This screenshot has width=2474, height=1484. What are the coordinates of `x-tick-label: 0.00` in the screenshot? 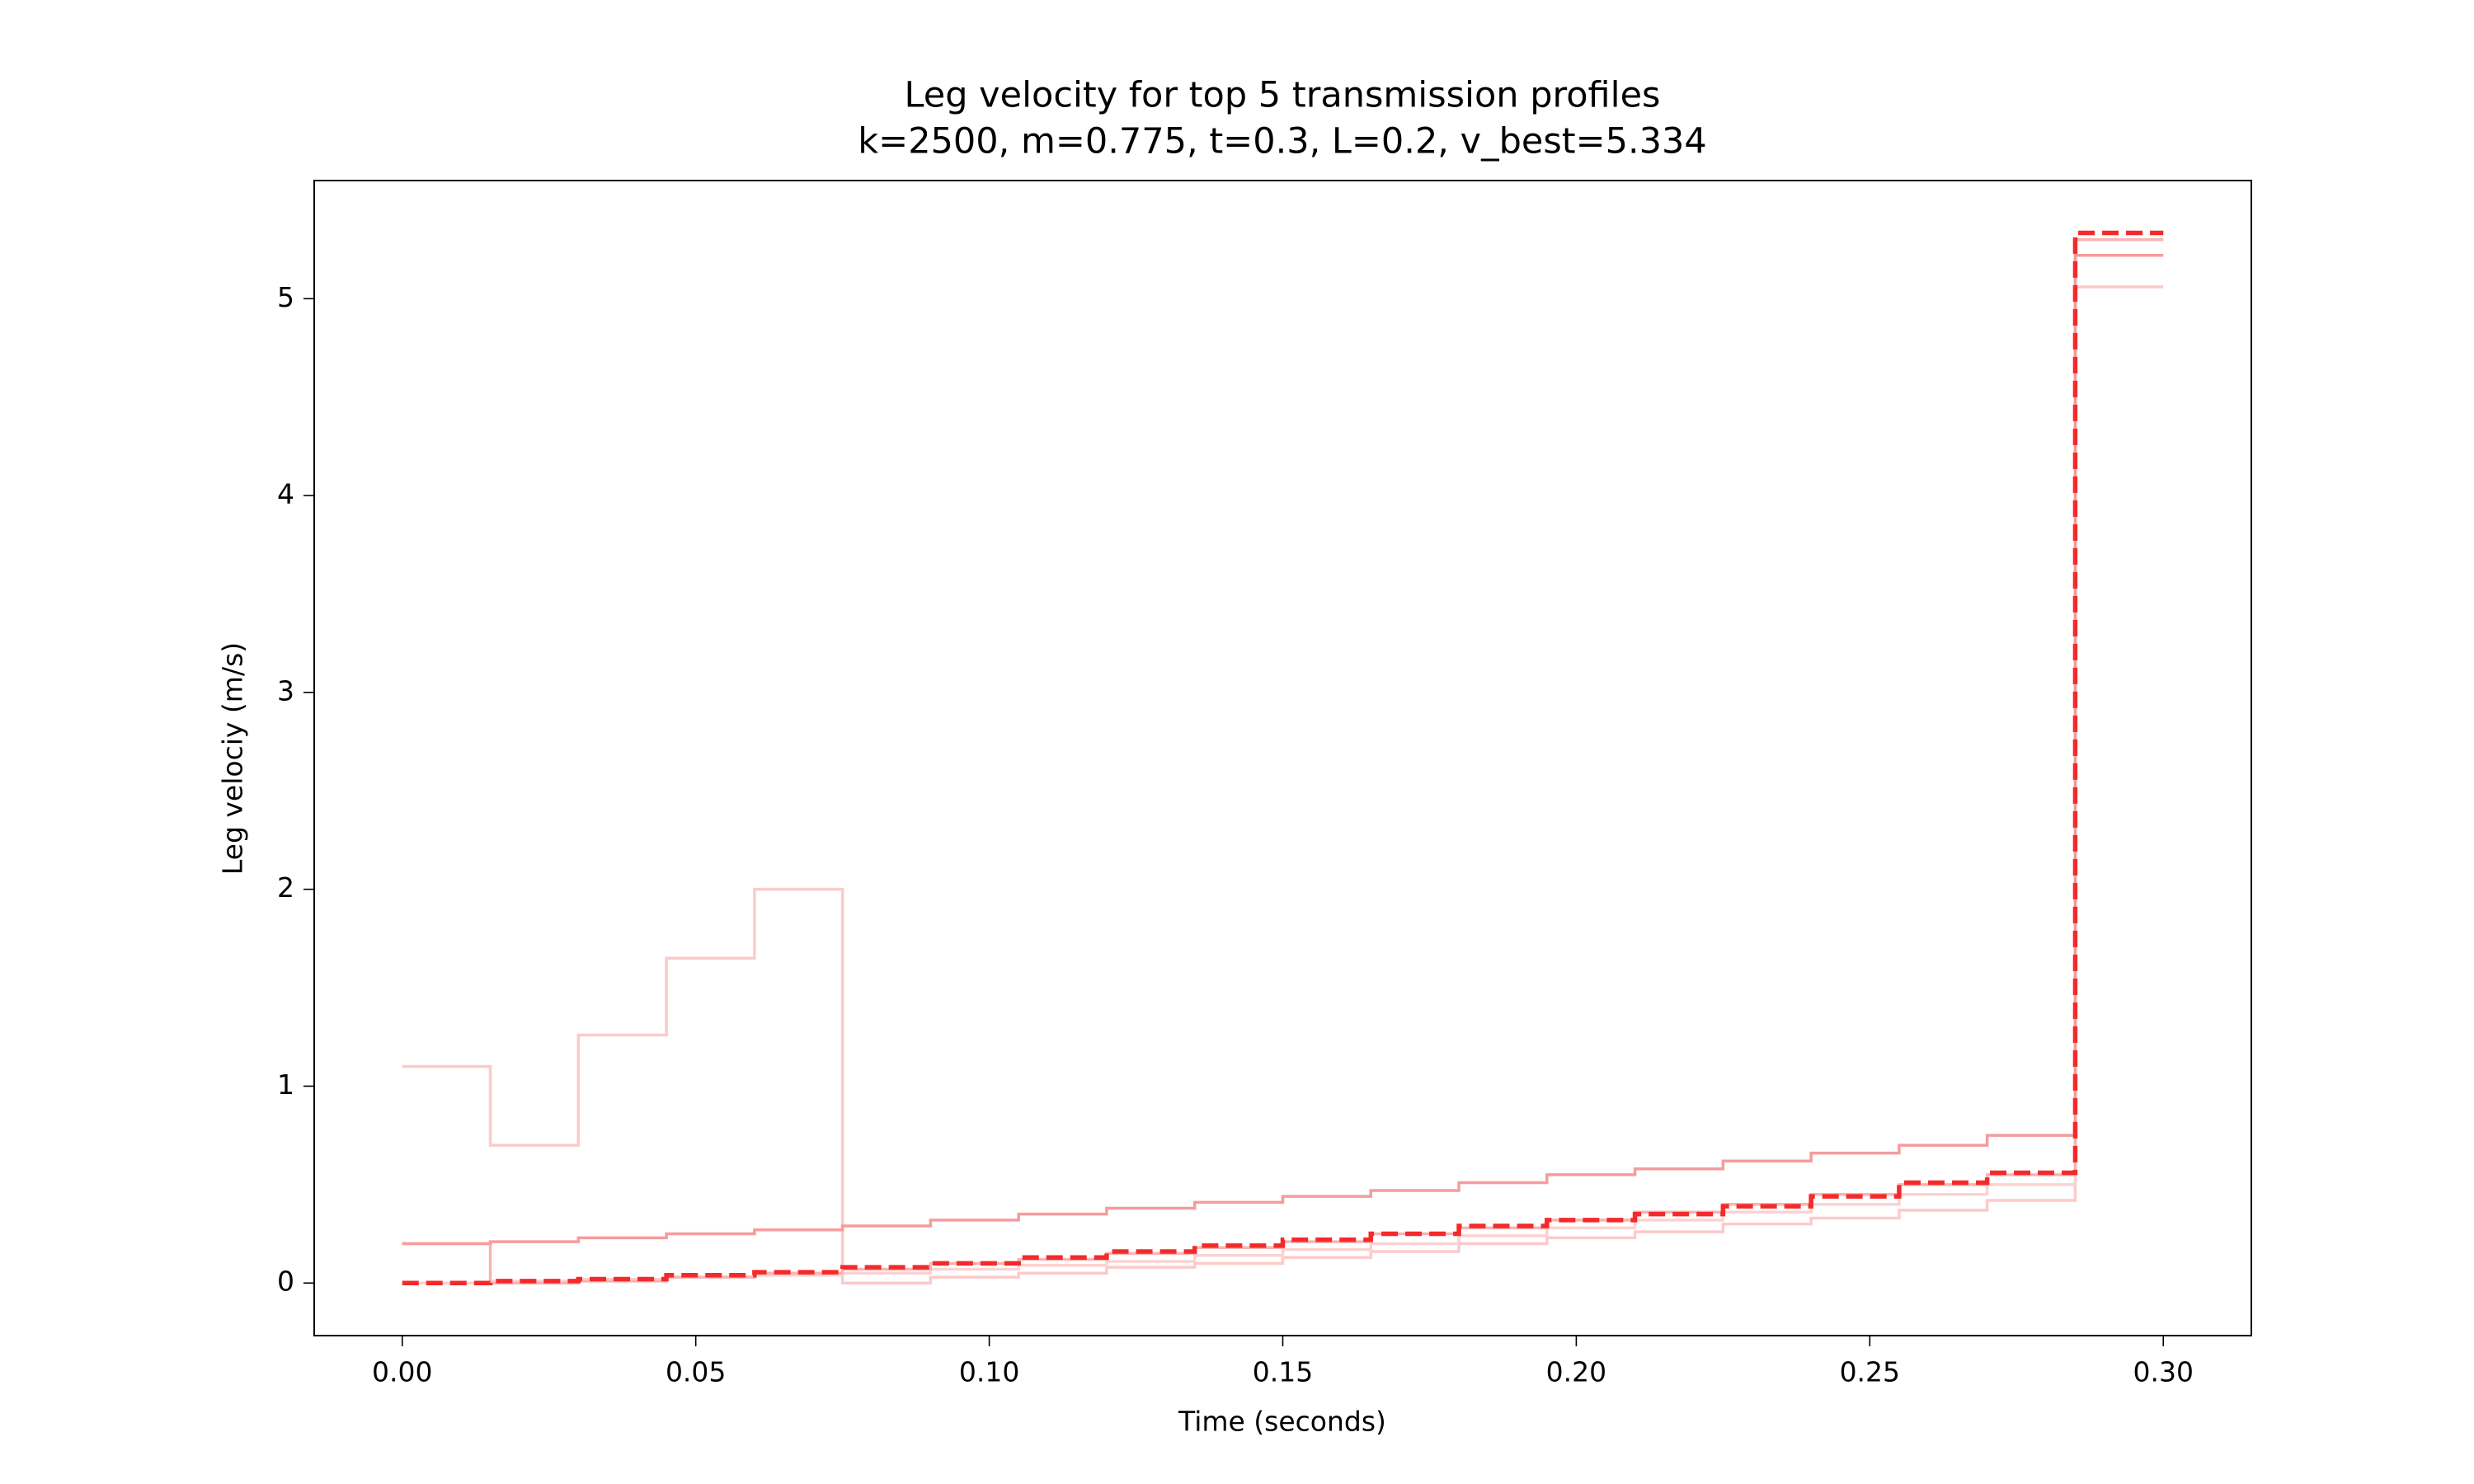 It's located at (402, 1372).